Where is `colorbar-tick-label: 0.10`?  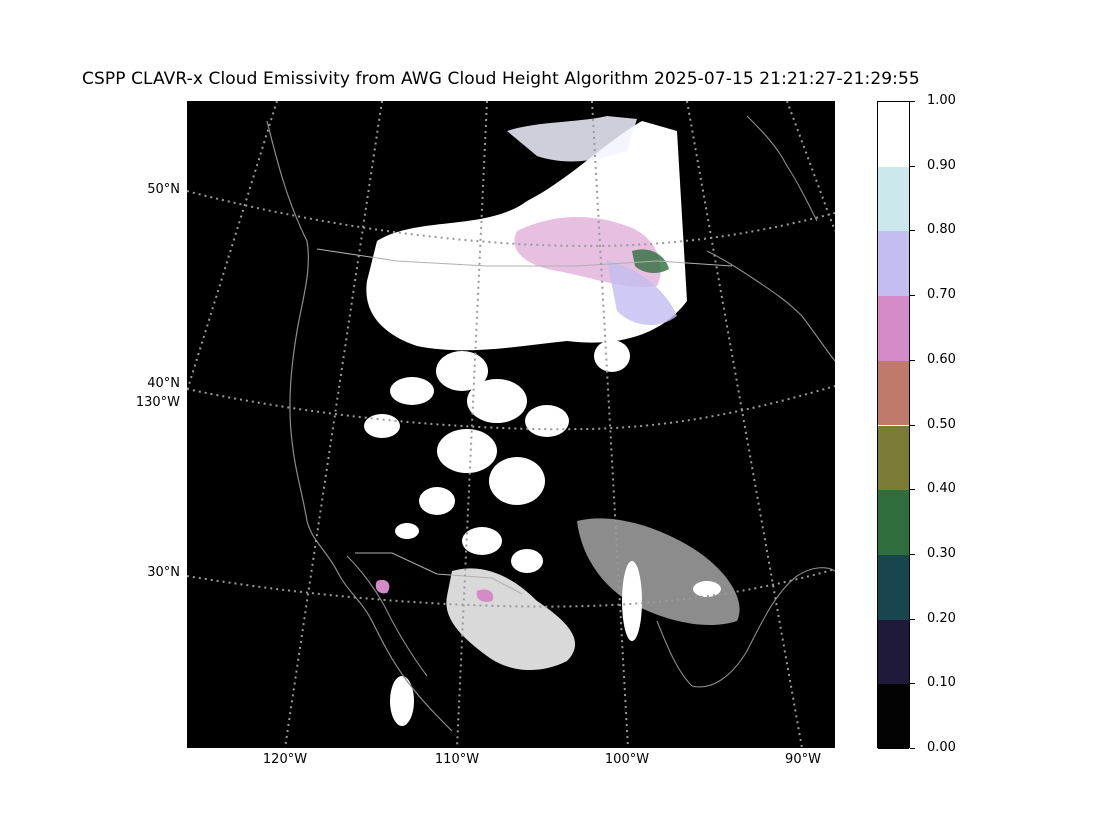
colorbar-tick-label: 0.10 is located at coordinates (941, 683).